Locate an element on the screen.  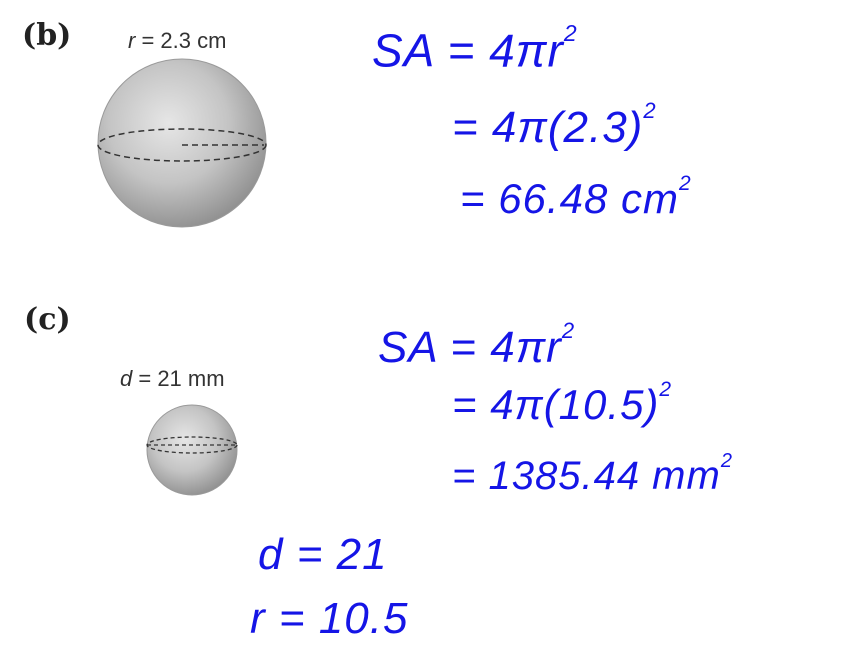
sphere-b-icon is located at coordinates (182, 143).